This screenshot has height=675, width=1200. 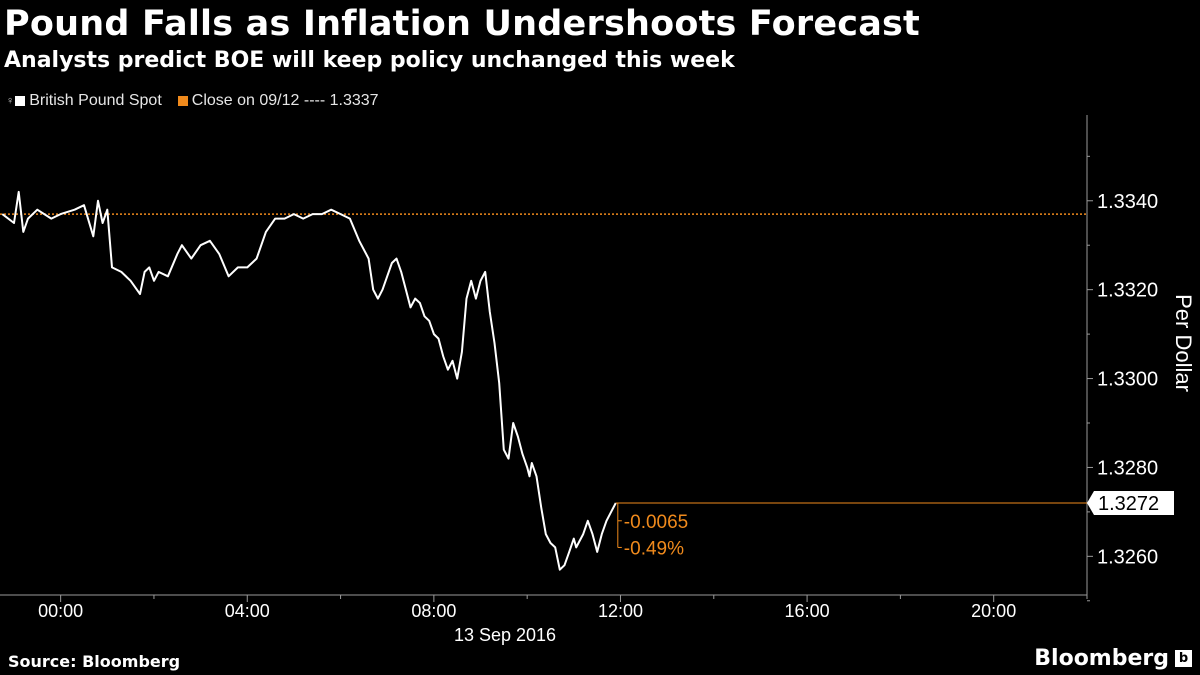 I want to click on source-note: Source: Bloomberg, so click(x=94, y=661).